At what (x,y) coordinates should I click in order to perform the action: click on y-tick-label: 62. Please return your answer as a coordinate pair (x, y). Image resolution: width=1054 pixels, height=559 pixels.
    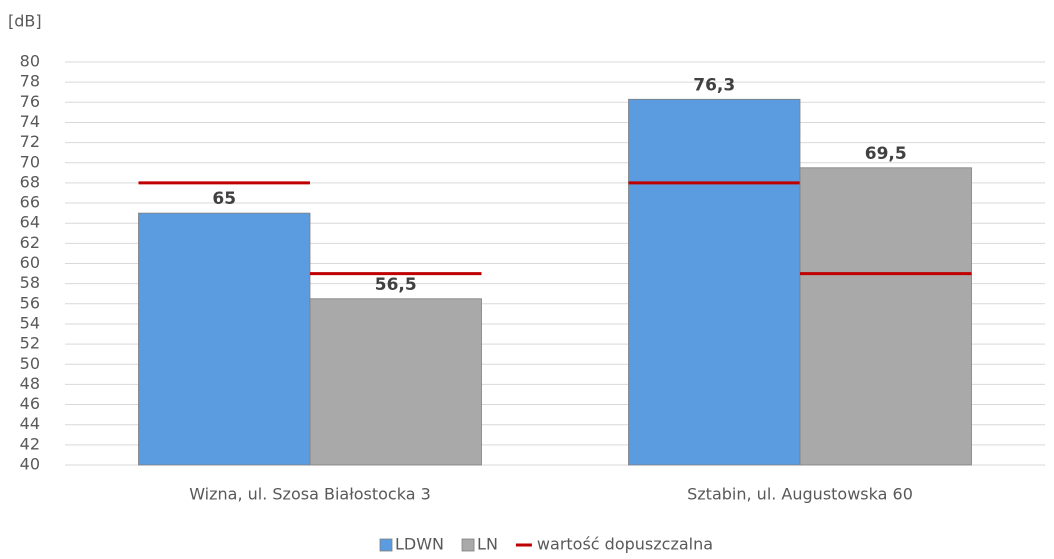
    Looking at the image, I should click on (30, 242).